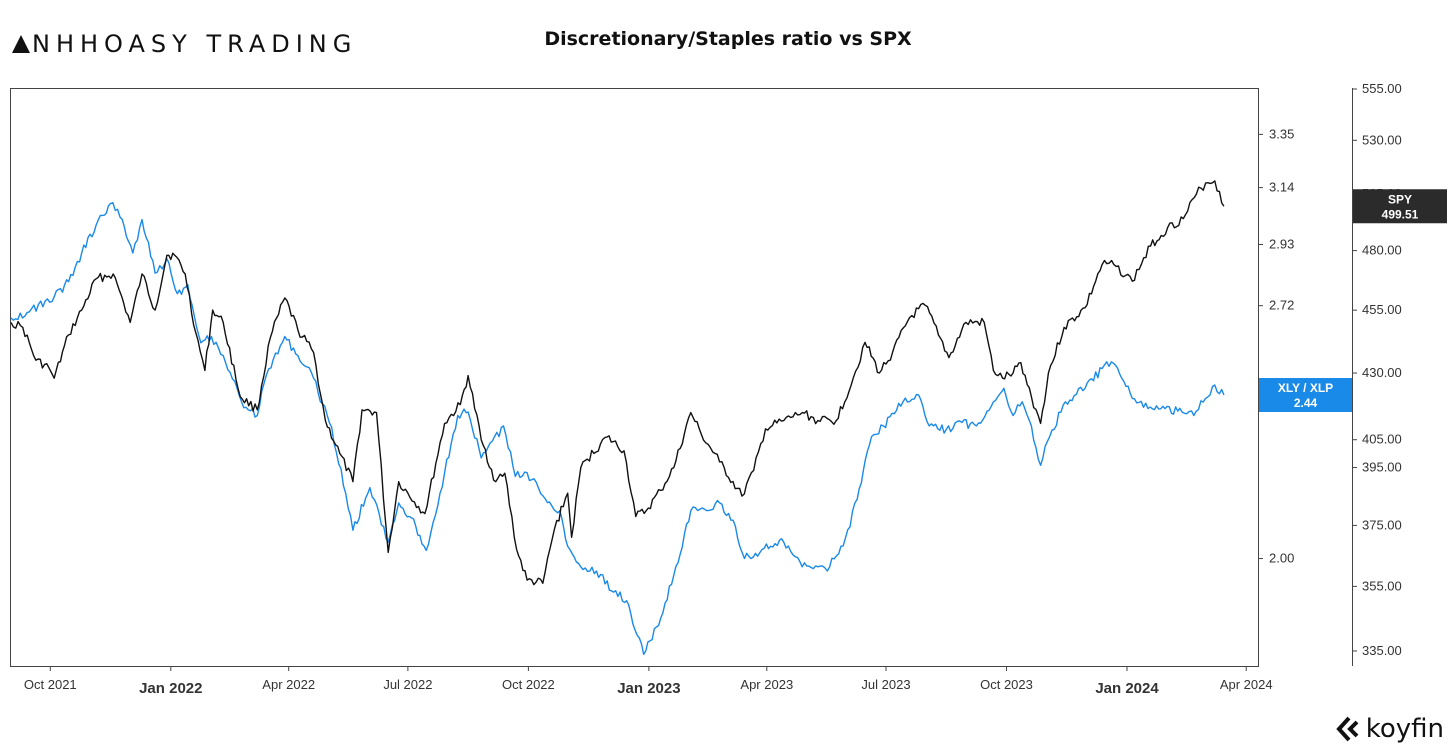  Describe the element at coordinates (885, 684) in the screenshot. I see `x-tick-label: Jul 2023` at that location.